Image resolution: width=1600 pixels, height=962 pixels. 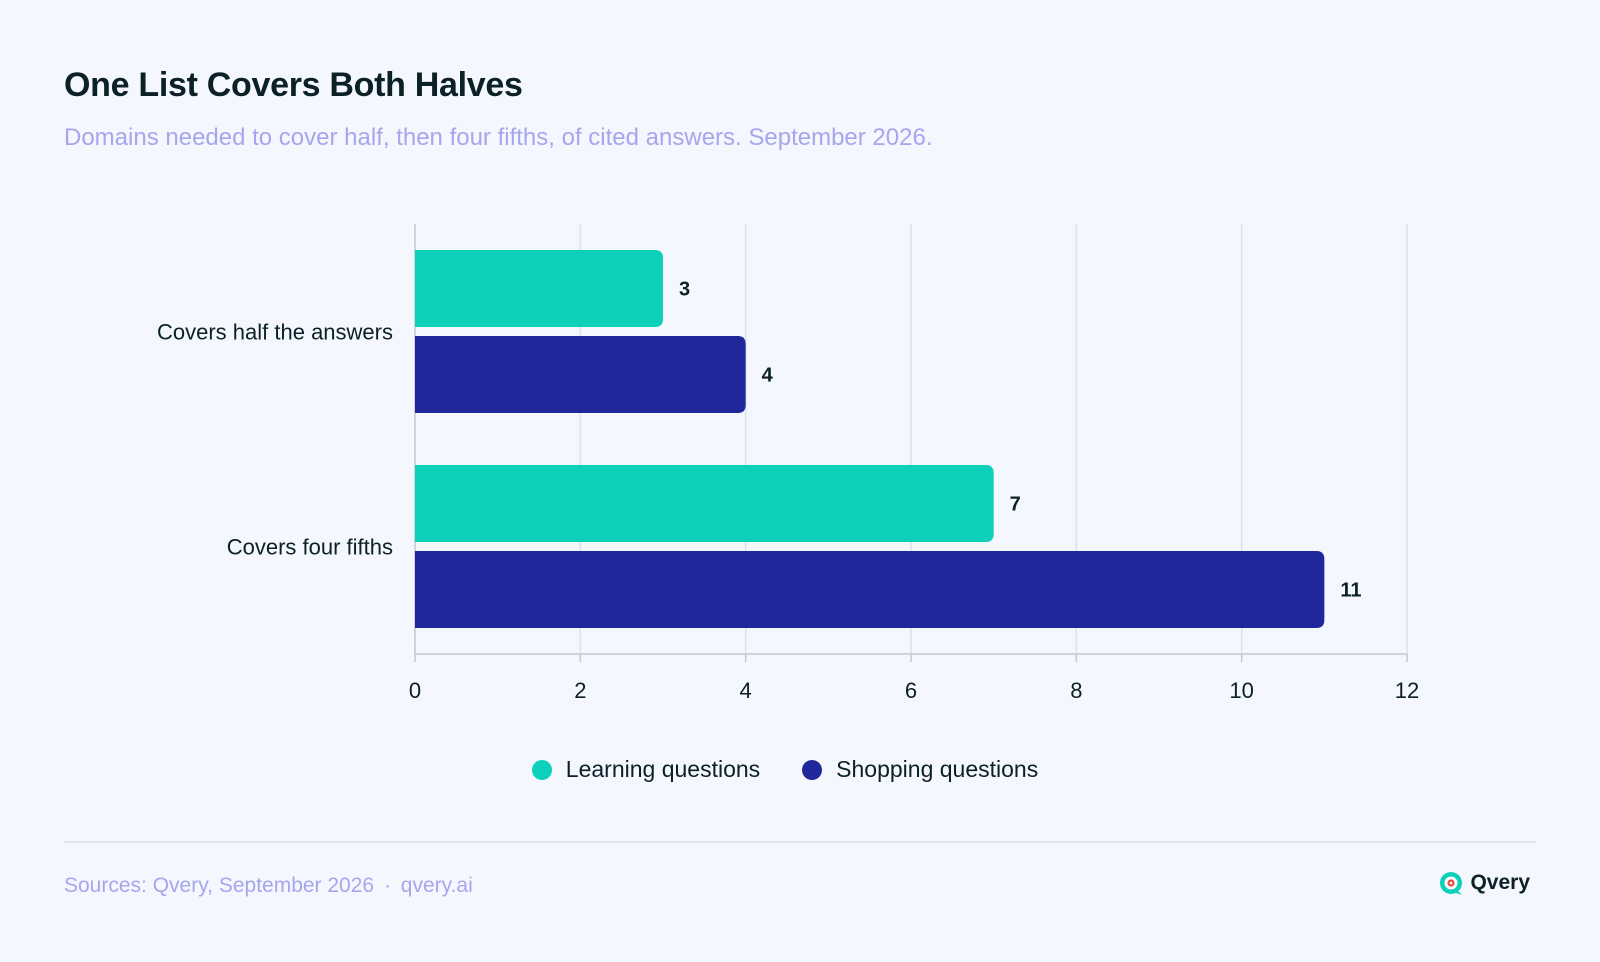 I want to click on legend-label-learning: Learning questions, so click(x=663, y=769).